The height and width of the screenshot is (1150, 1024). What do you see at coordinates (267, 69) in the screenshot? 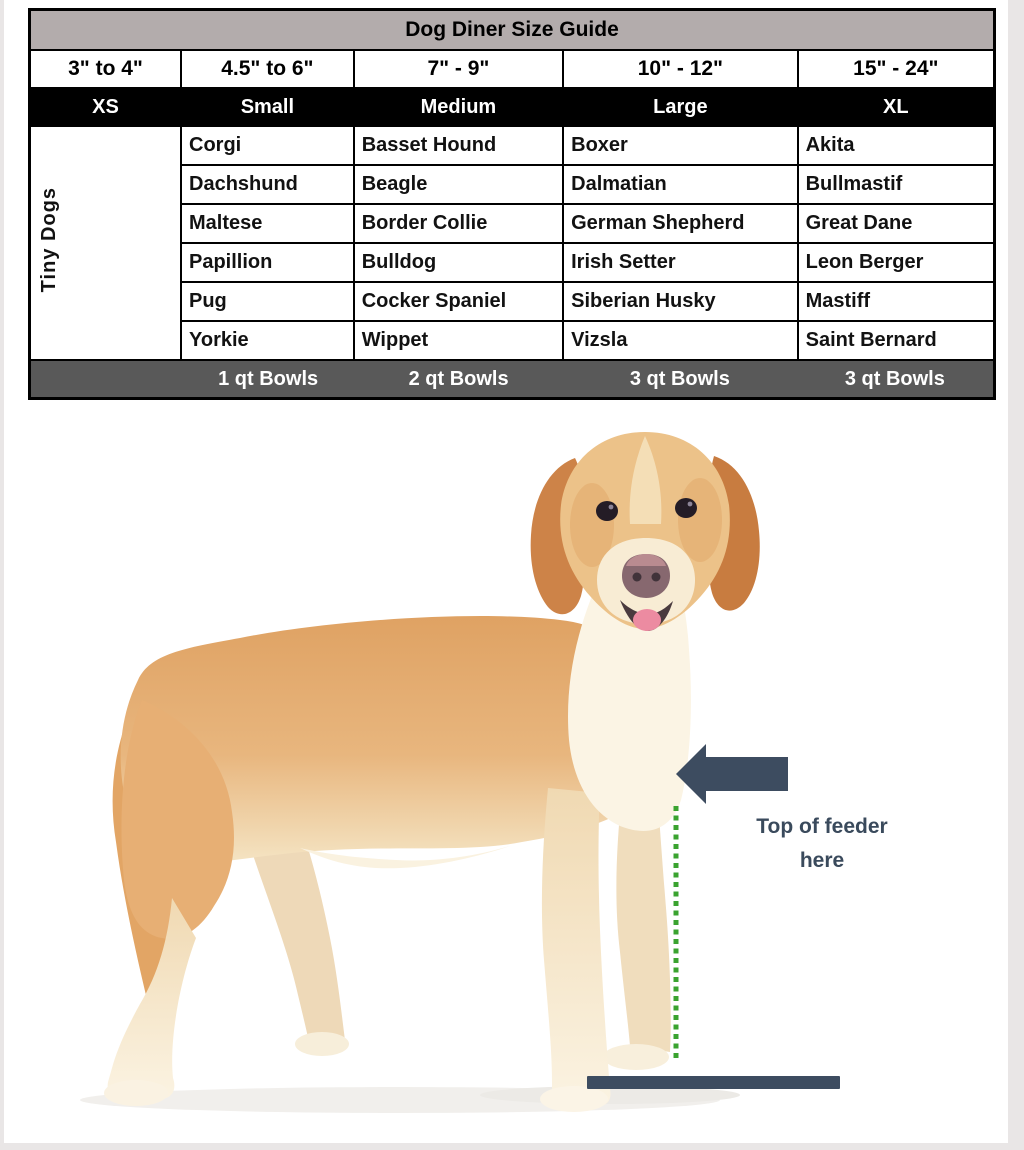
I see `size-range-small: 4.5" to 6"` at bounding box center [267, 69].